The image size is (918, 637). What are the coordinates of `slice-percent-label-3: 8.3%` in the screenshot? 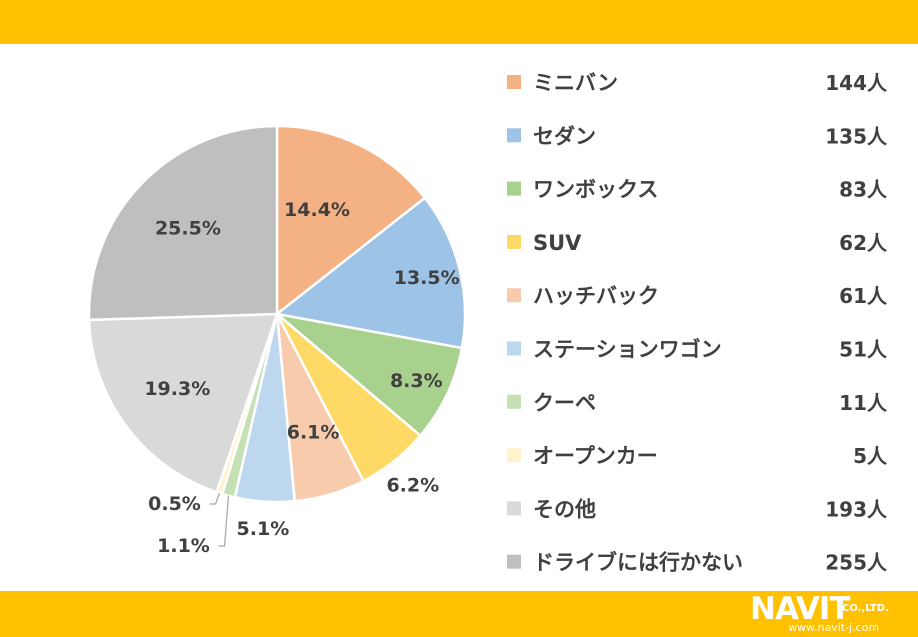 It's located at (416, 381).